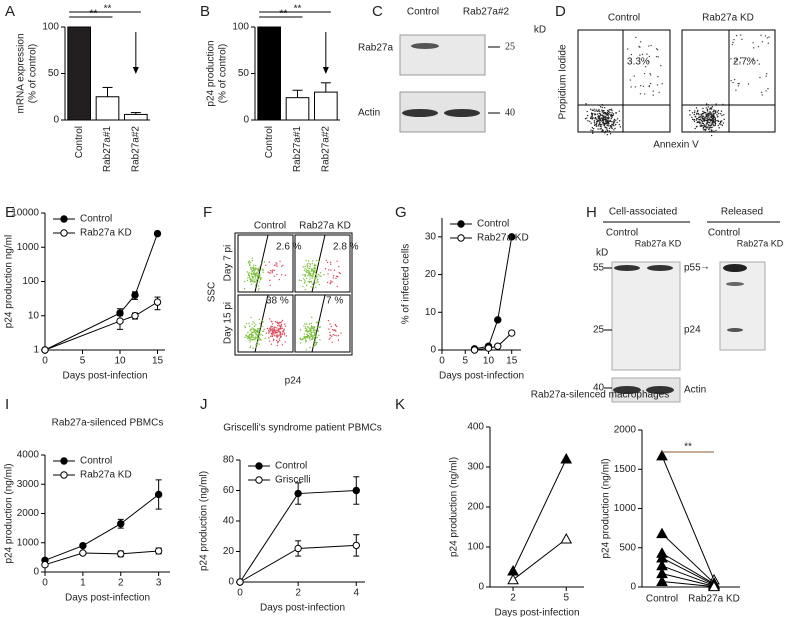 This screenshot has width=785, height=617. Describe the element at coordinates (21, 73) in the screenshot. I see `y-axis-label: mRNA expression` at that location.